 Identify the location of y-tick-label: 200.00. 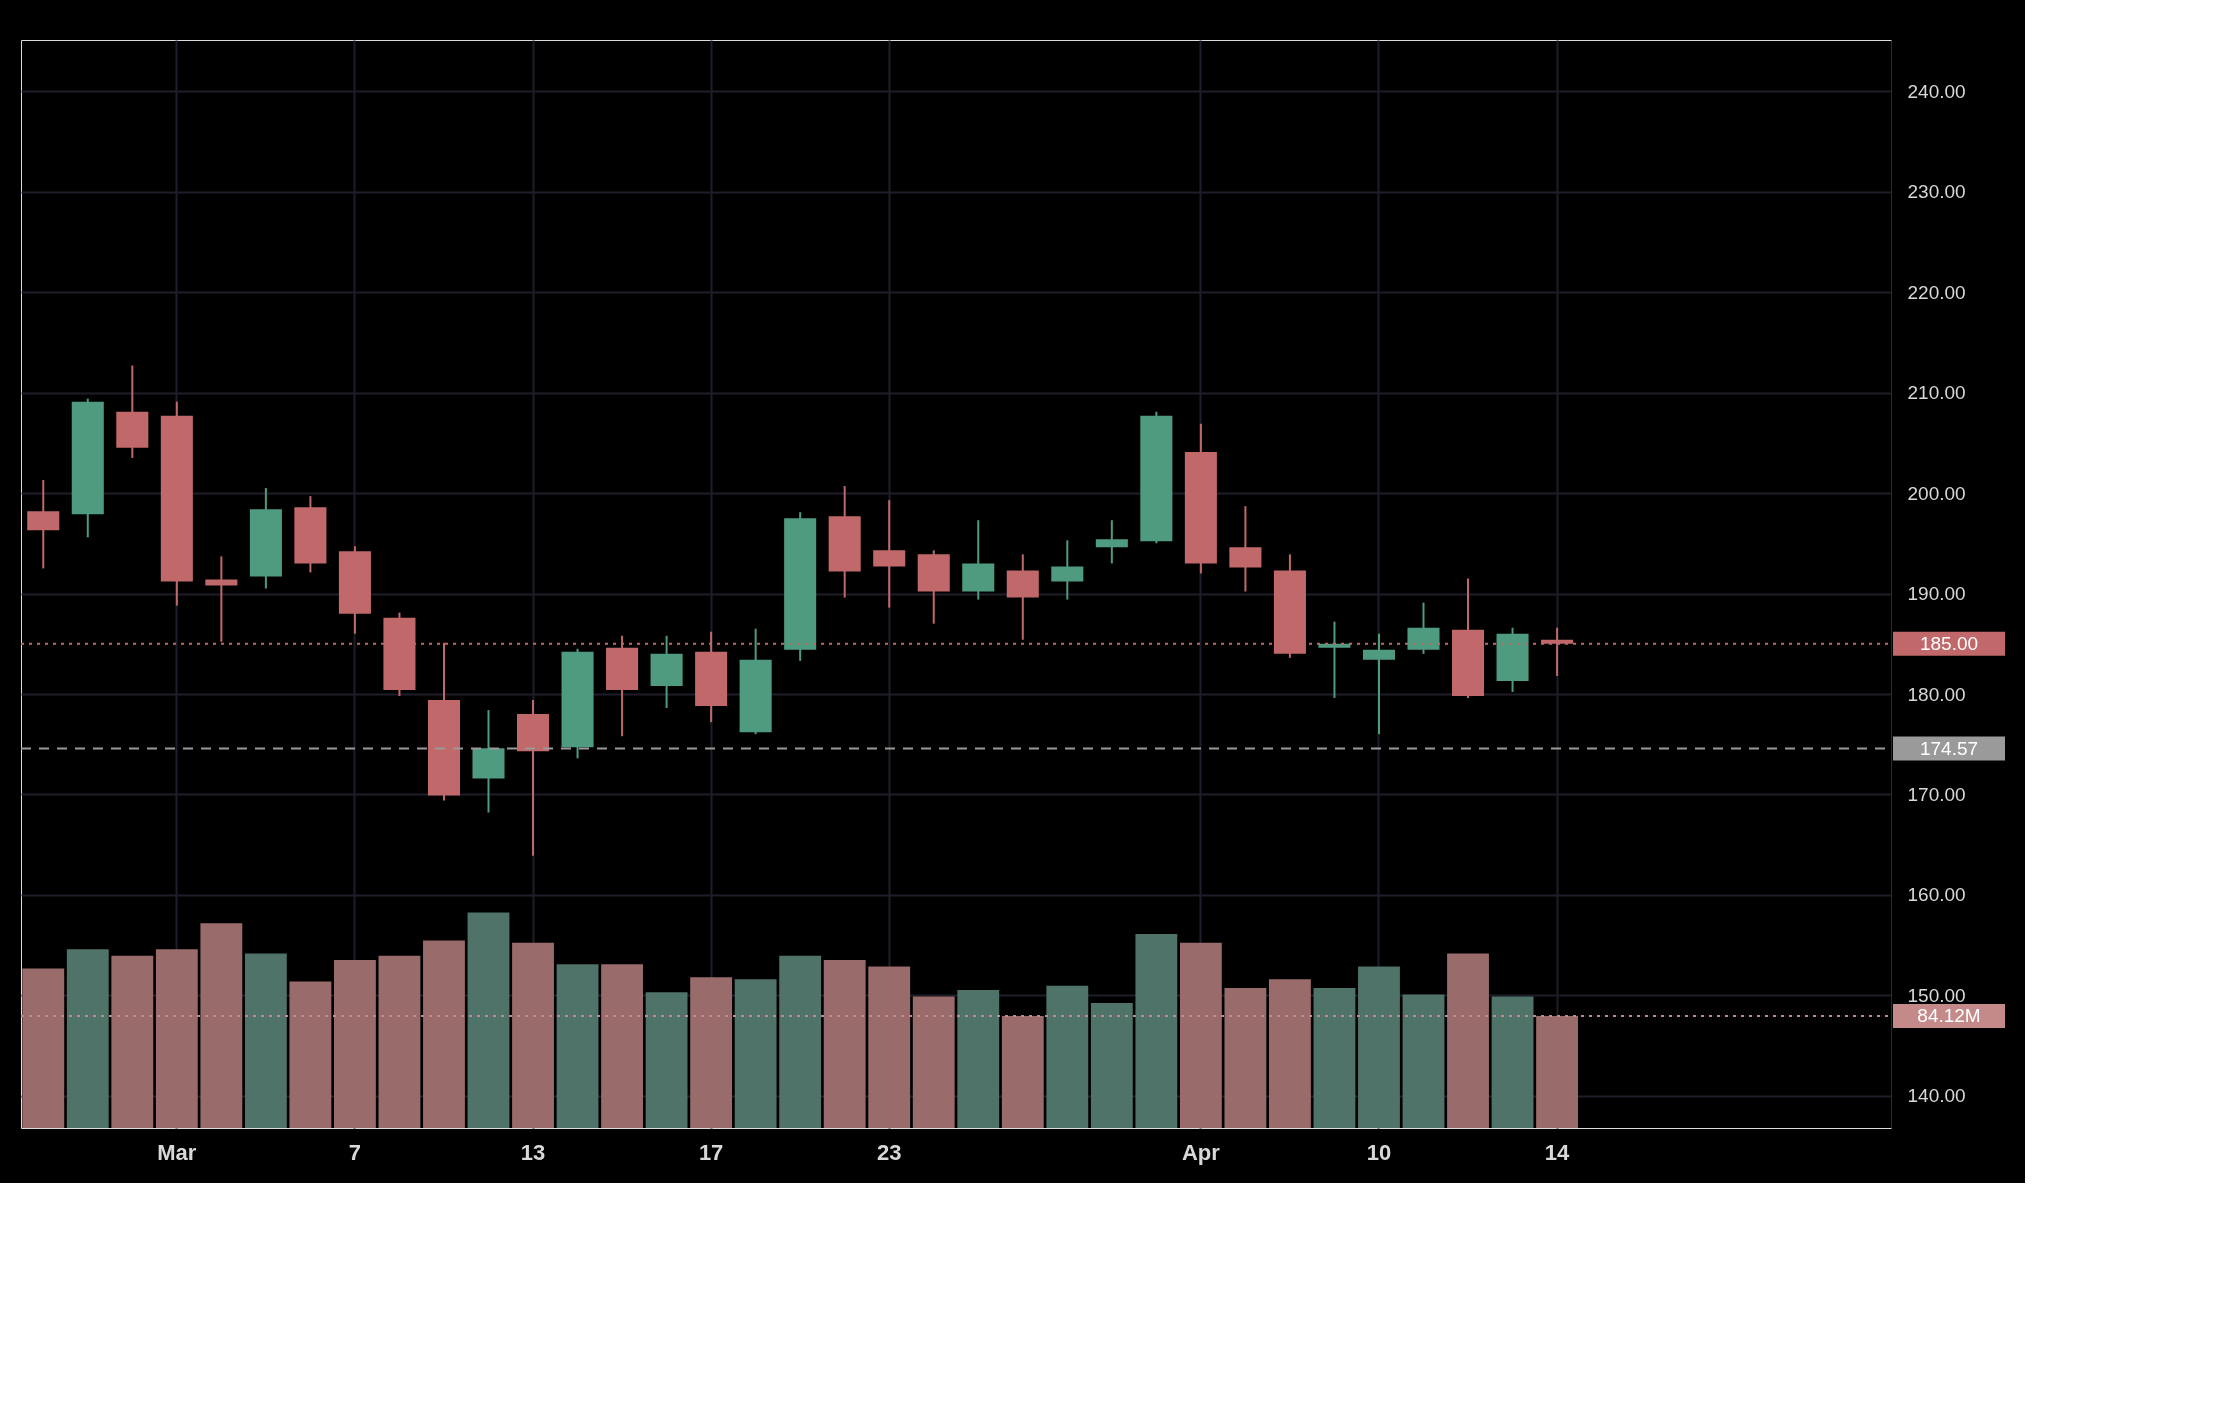
(1936, 493).